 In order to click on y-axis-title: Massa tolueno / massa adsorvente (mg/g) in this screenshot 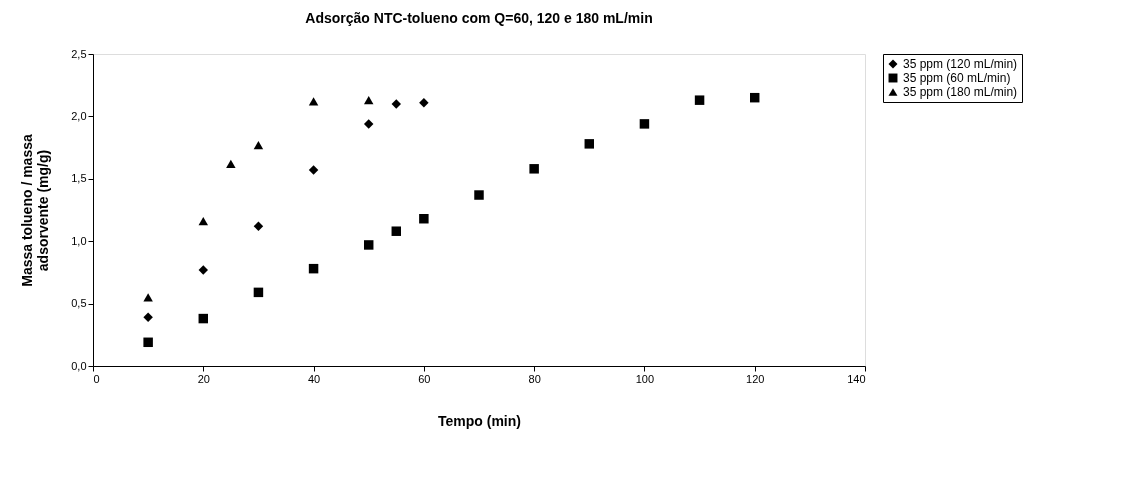, I will do `click(35, 210)`.